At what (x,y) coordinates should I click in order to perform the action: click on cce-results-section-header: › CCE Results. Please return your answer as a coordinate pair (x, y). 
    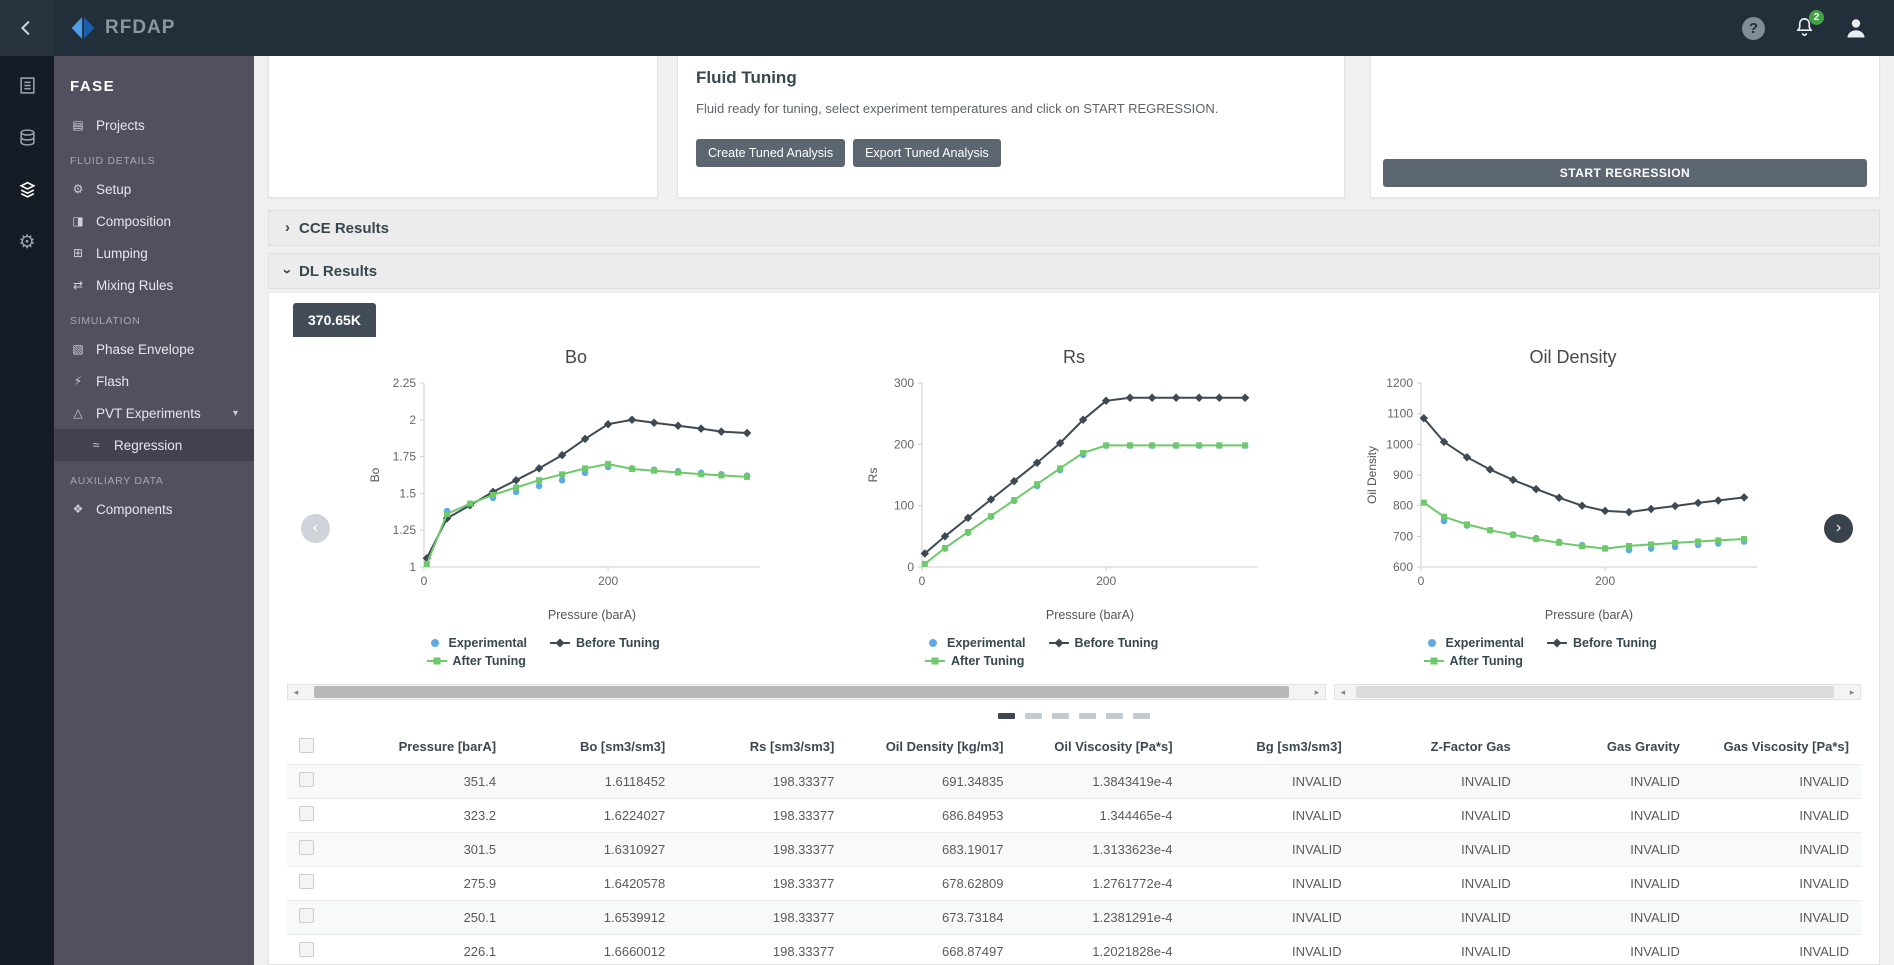
    Looking at the image, I should click on (1074, 228).